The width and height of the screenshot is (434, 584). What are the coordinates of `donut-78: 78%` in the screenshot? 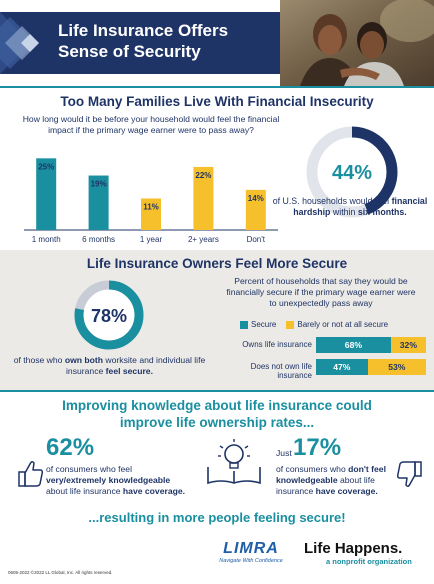 It's located at (109, 315).